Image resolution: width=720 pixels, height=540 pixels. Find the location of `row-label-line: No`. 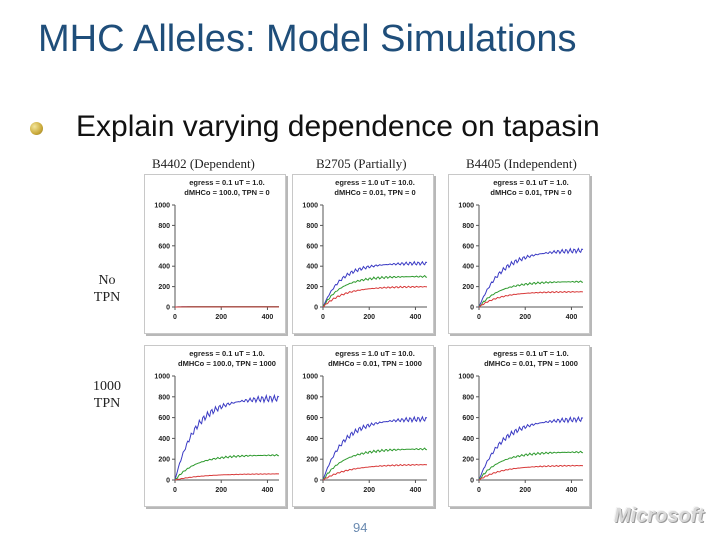

row-label-line: No is located at coordinates (107, 280).